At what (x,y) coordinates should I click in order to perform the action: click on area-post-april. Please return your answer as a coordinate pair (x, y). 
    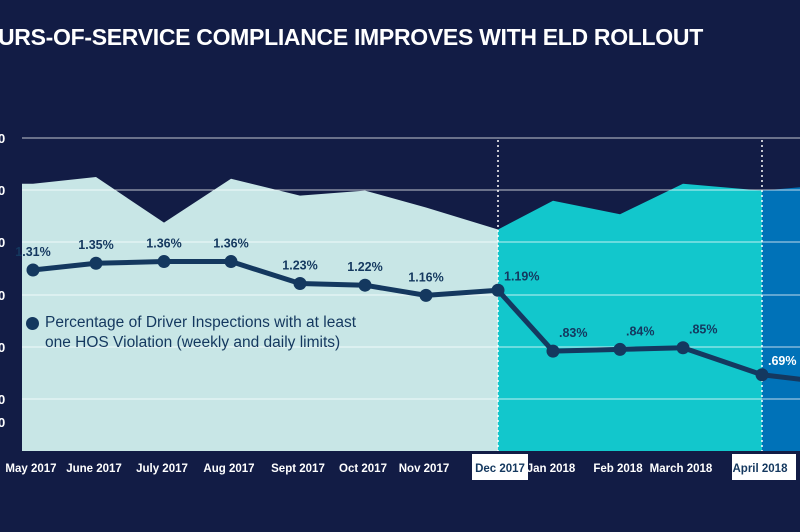
    Looking at the image, I should click on (781, 319).